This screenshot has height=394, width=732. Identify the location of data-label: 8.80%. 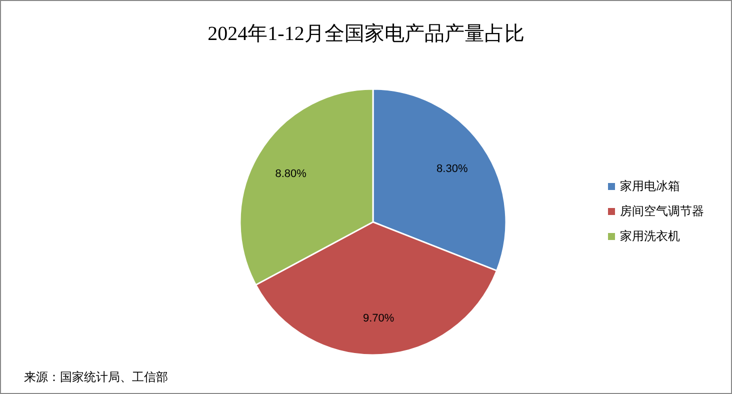
(291, 174).